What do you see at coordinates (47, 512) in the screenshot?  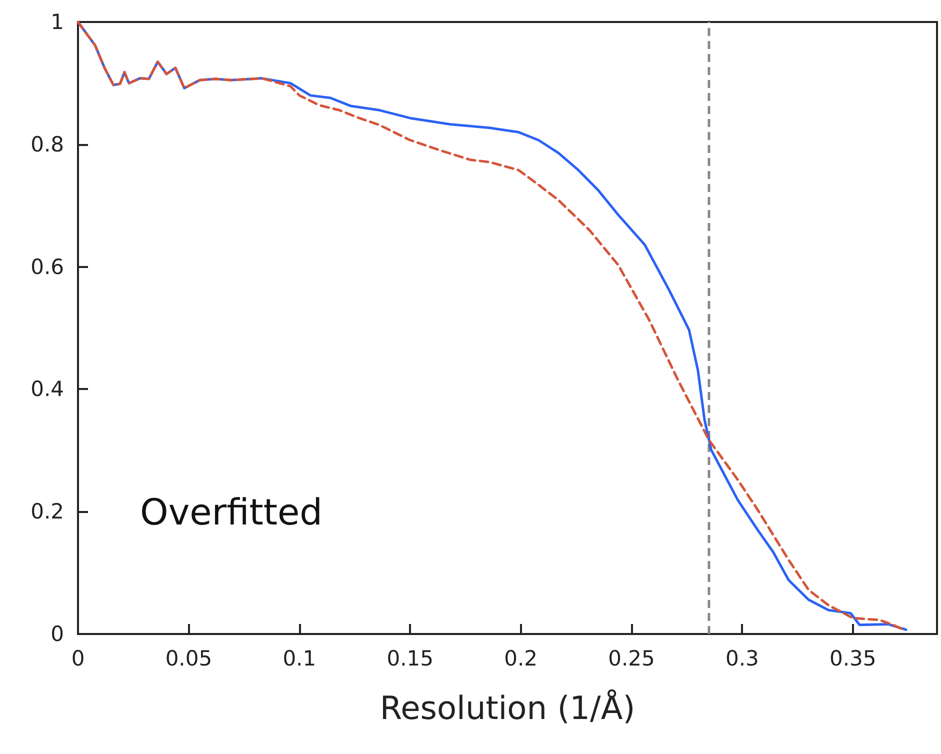 I see `y-tick-label: 0.2` at bounding box center [47, 512].